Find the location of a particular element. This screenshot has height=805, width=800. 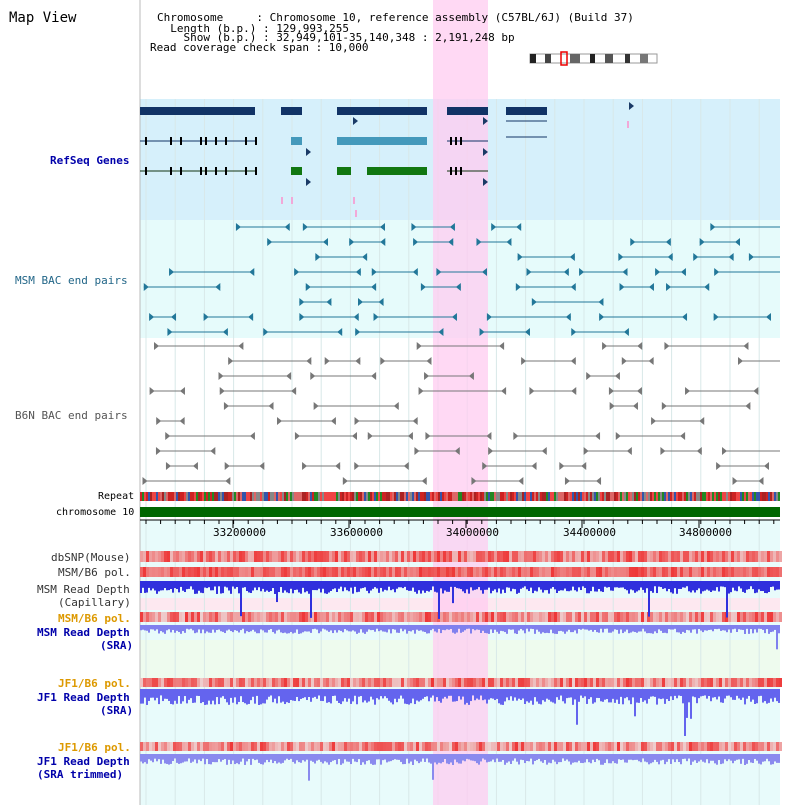

gene-exon-tick is located at coordinates (171, 171).